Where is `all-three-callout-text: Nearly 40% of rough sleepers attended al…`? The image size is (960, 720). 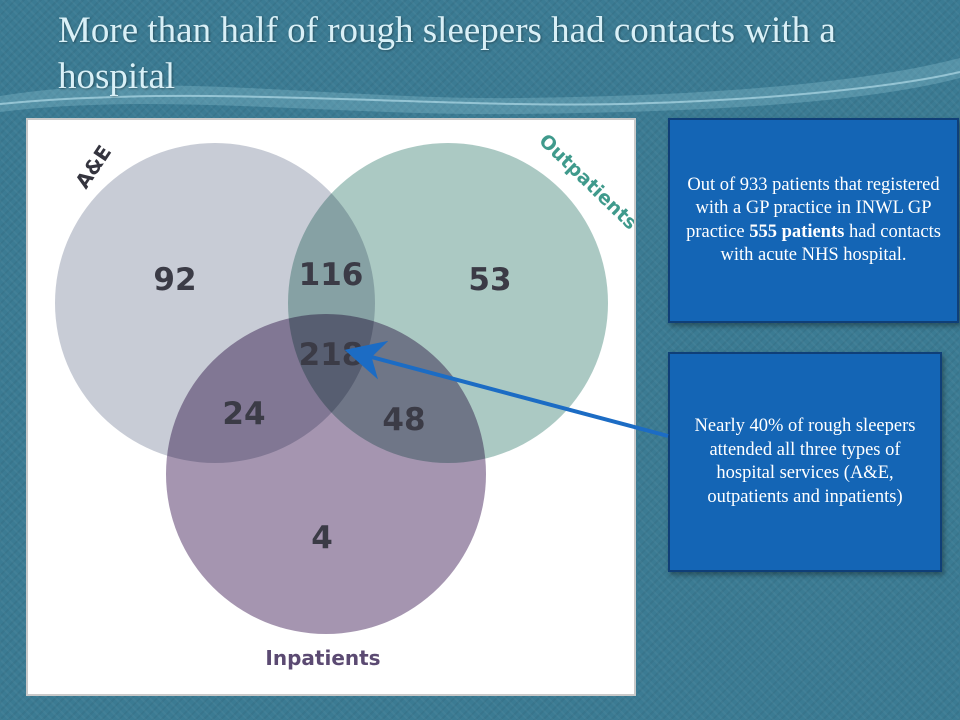
all-three-callout-text: Nearly 40% of rough sleepers attended al… is located at coordinates (805, 461).